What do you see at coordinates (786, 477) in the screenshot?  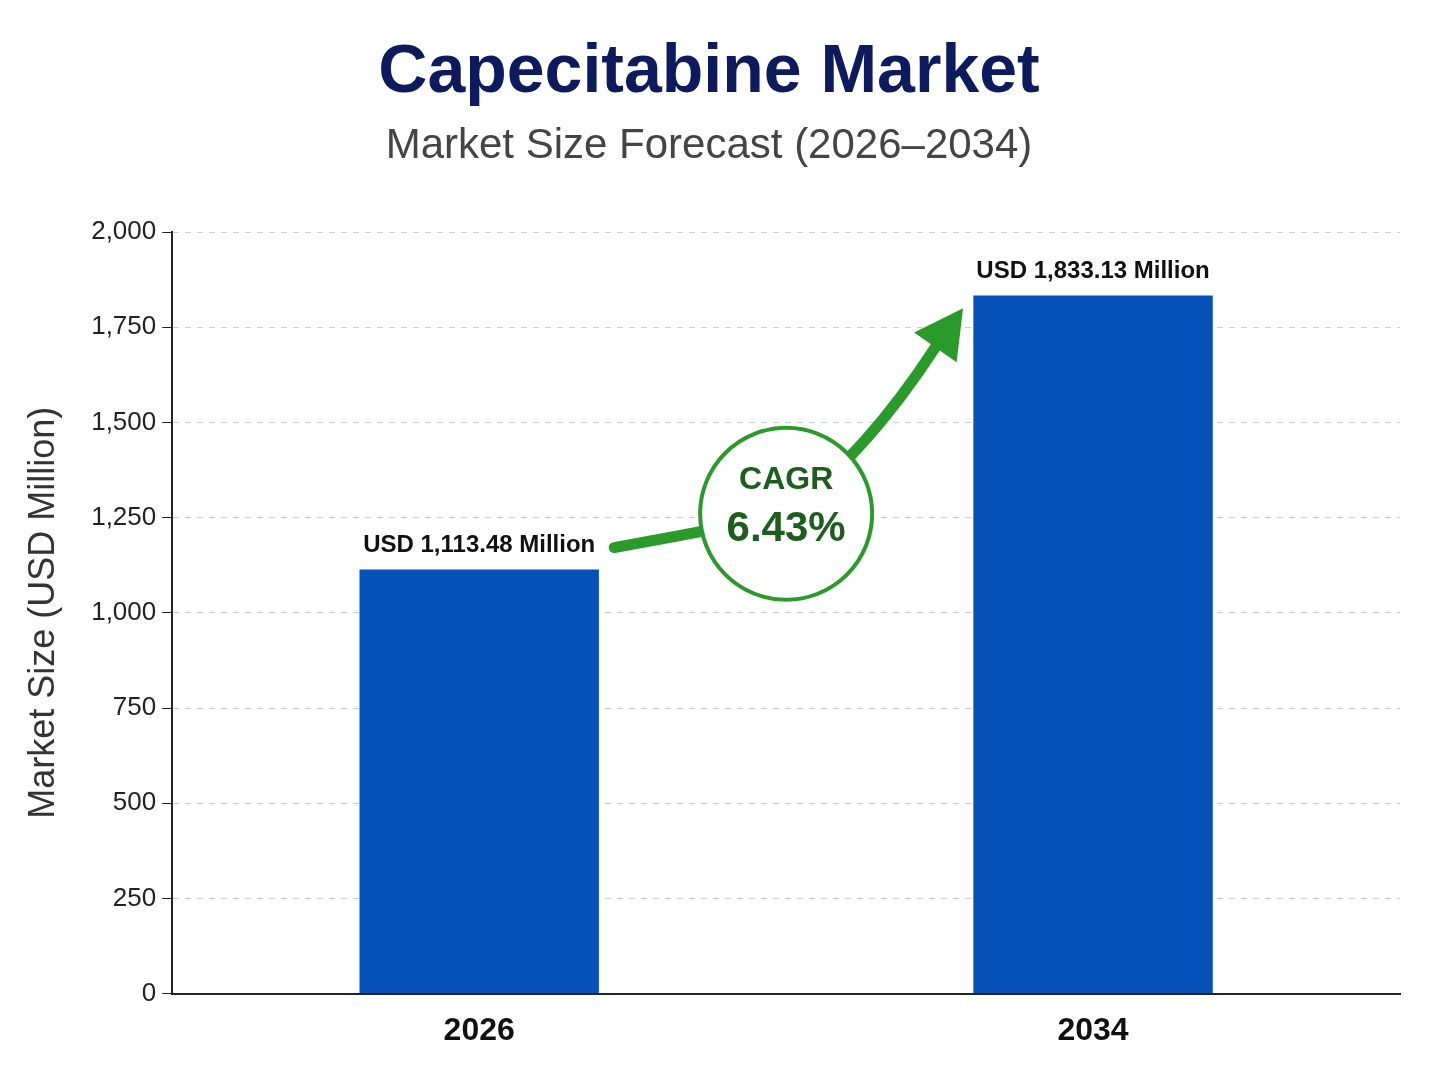 I see `annotation: CAGR` at bounding box center [786, 477].